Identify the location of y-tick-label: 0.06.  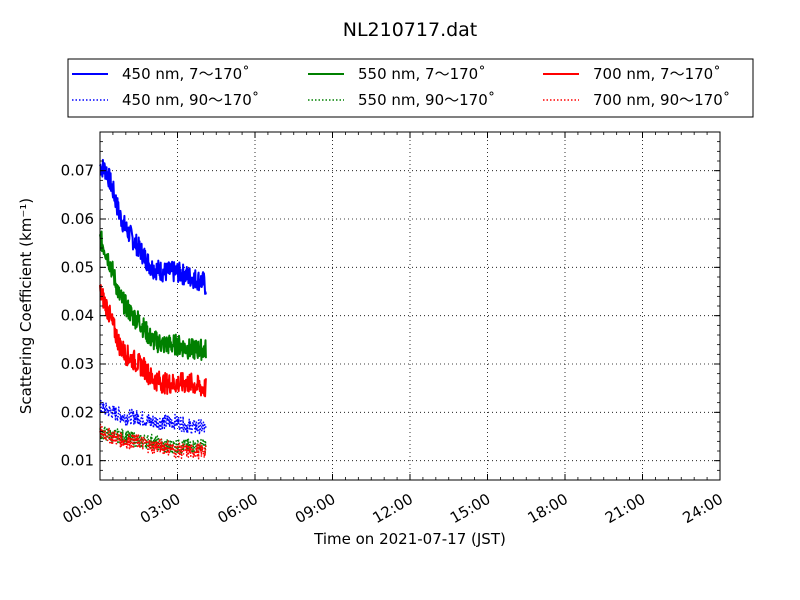
(77, 219).